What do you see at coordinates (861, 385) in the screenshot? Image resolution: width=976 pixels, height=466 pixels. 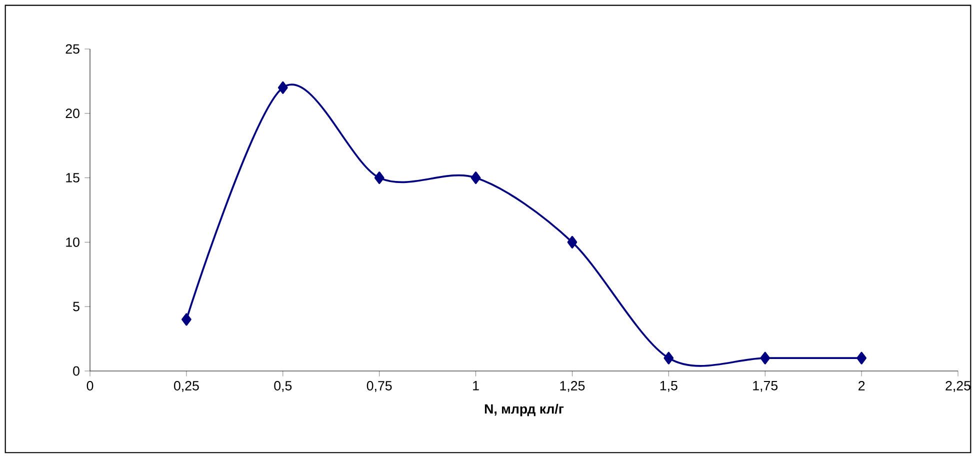 I see `x-tick-label: 2` at bounding box center [861, 385].